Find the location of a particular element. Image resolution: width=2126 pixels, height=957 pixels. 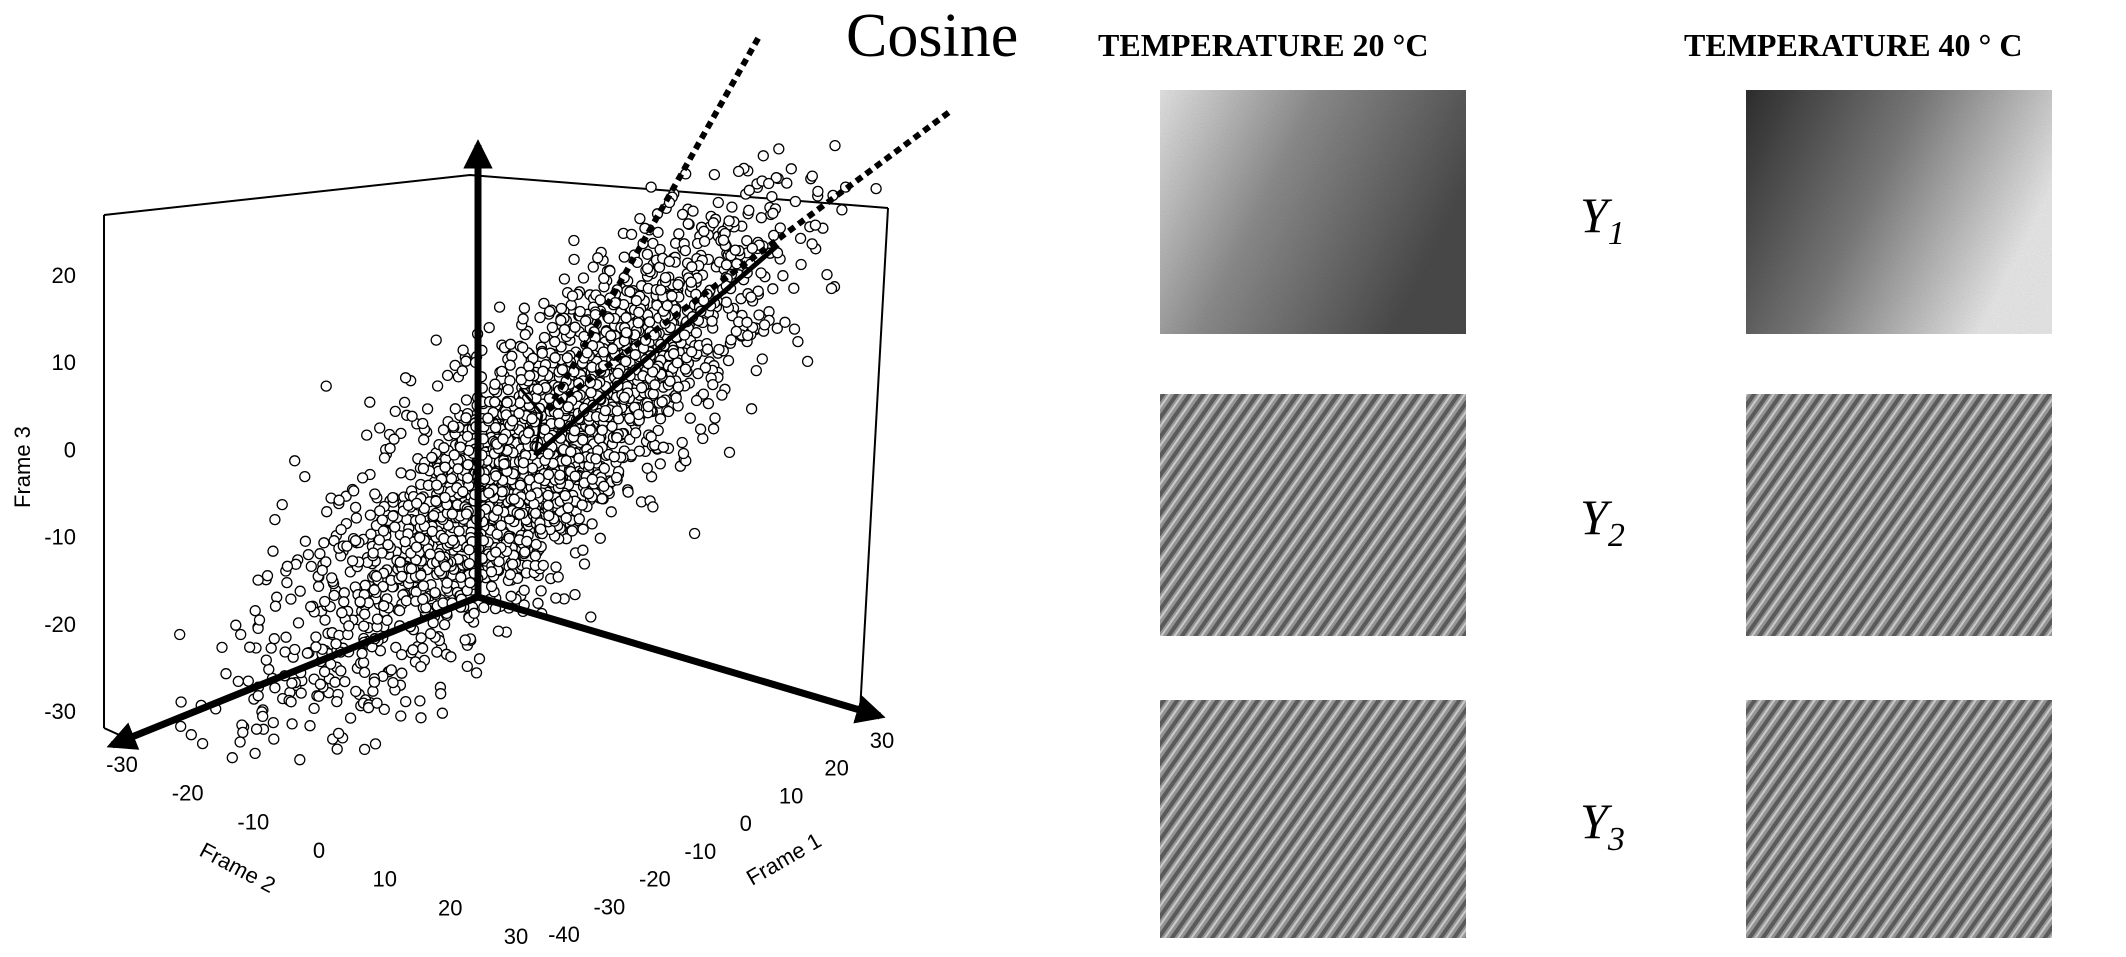

image-y2-20c is located at coordinates (1313, 515).